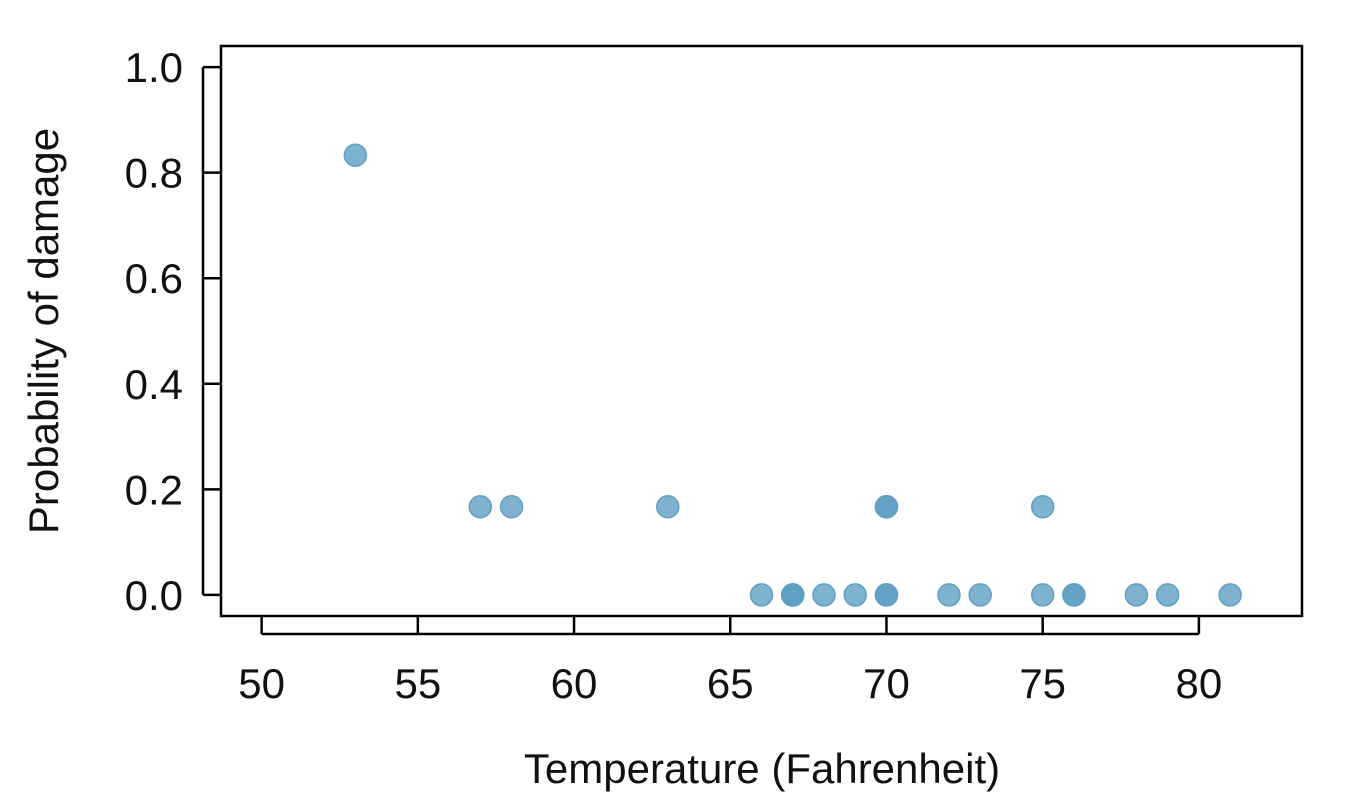 This screenshot has height=808, width=1350. Describe the element at coordinates (154, 595) in the screenshot. I see `y-tick-label: 0.0` at that location.